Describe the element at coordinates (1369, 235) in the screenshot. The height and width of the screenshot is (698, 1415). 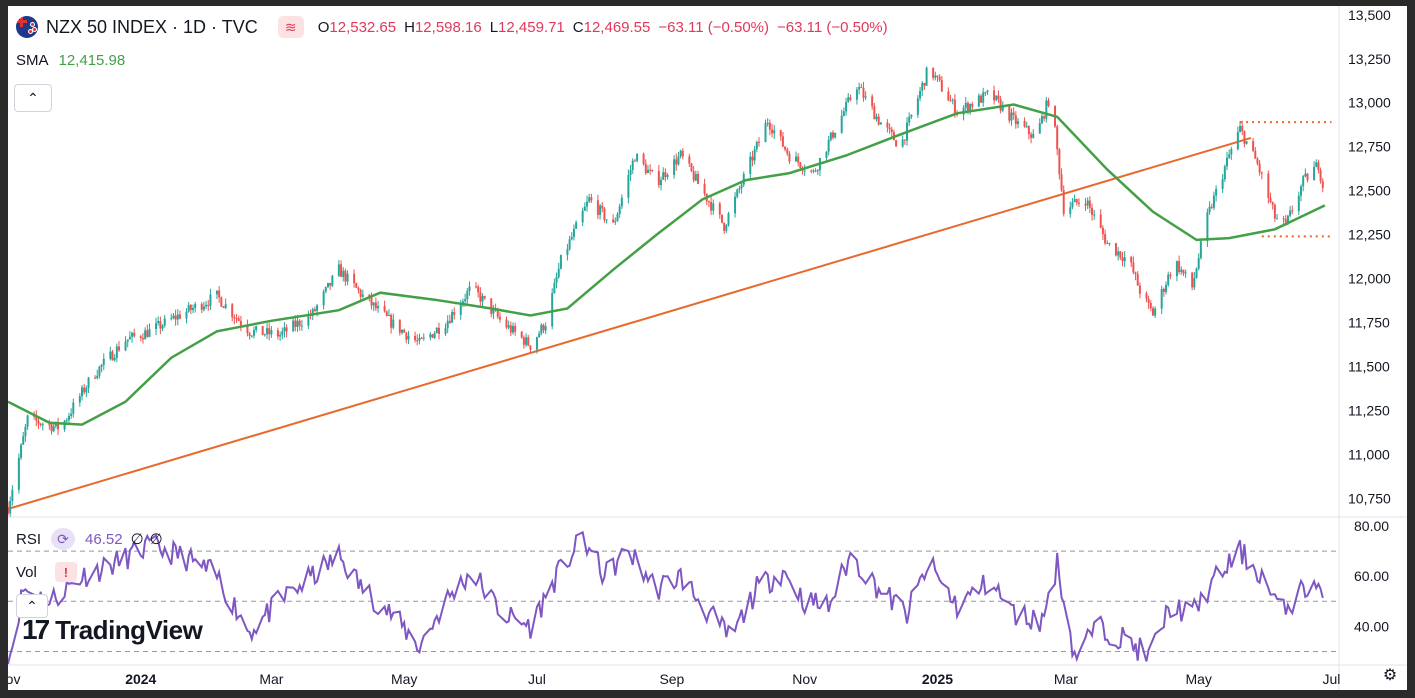
I see `price-tick-label: 12,250` at that location.